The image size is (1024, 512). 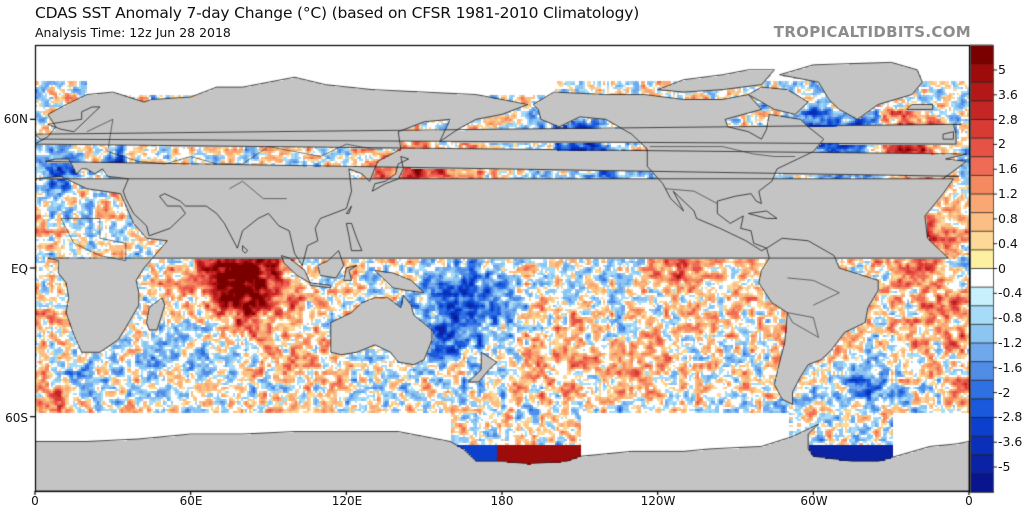 What do you see at coordinates (502, 501) in the screenshot?
I see `lon-label-180: 180` at bounding box center [502, 501].